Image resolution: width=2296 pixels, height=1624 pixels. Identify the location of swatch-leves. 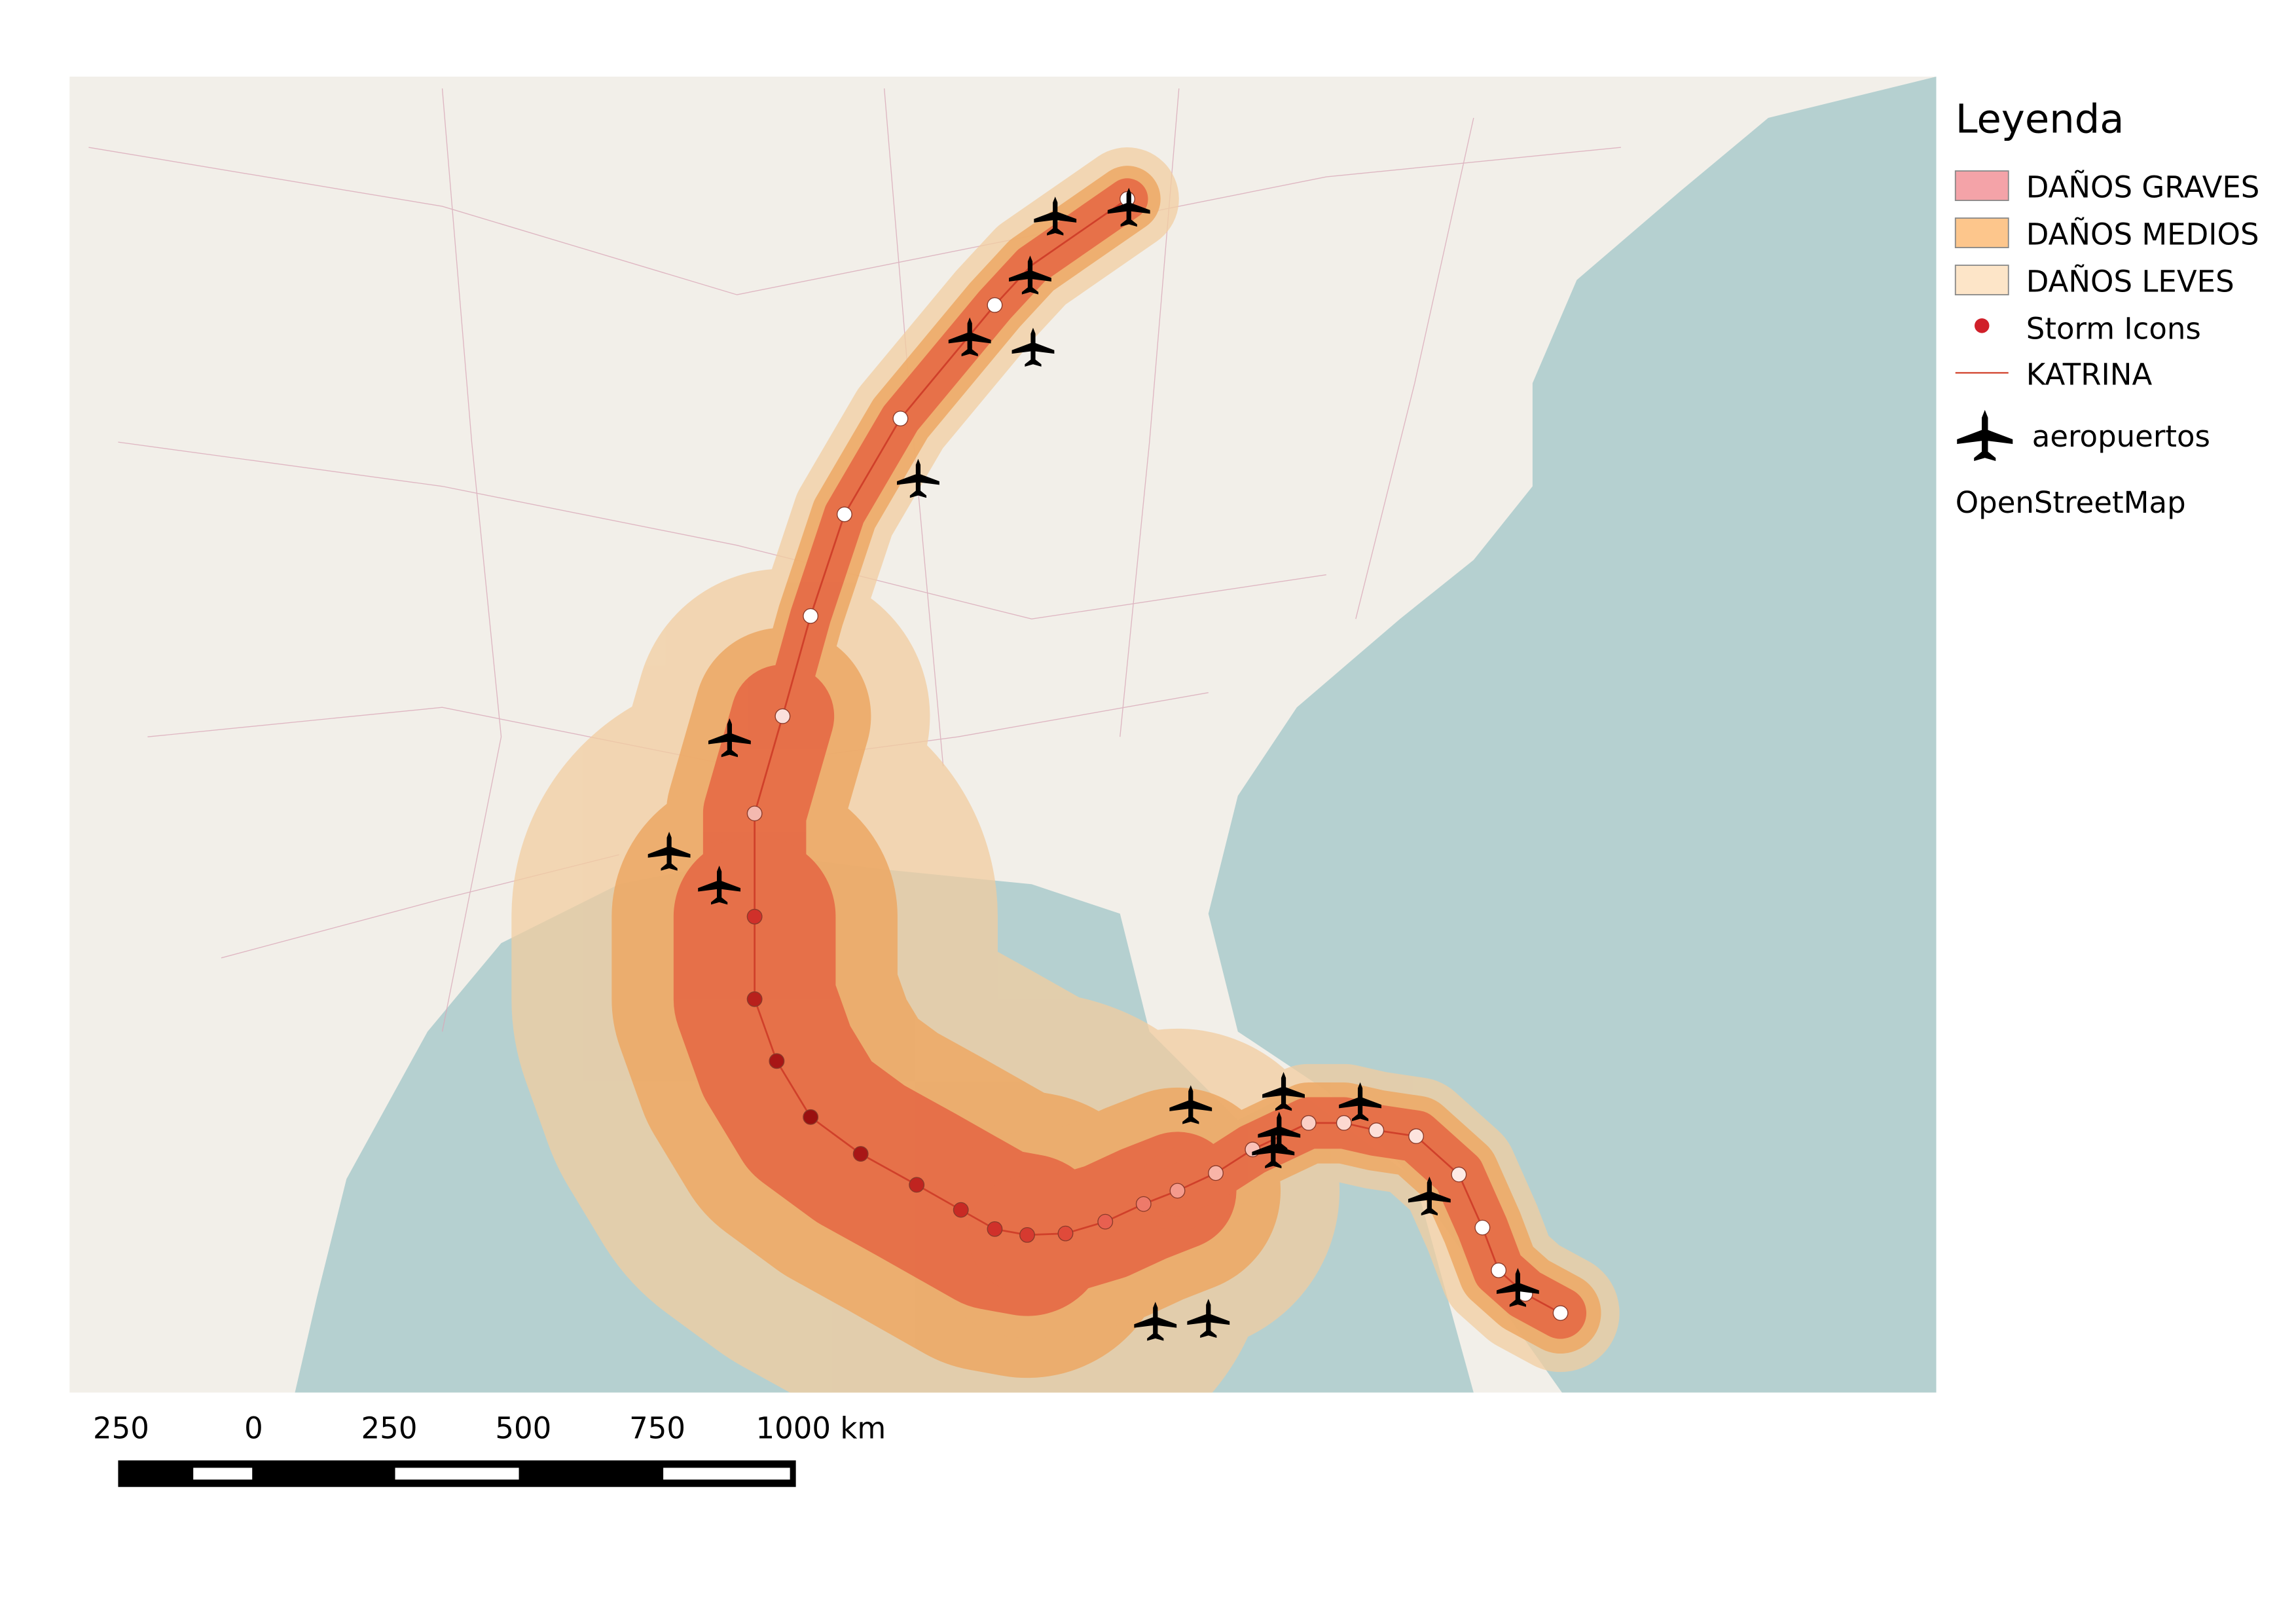
(1981, 280).